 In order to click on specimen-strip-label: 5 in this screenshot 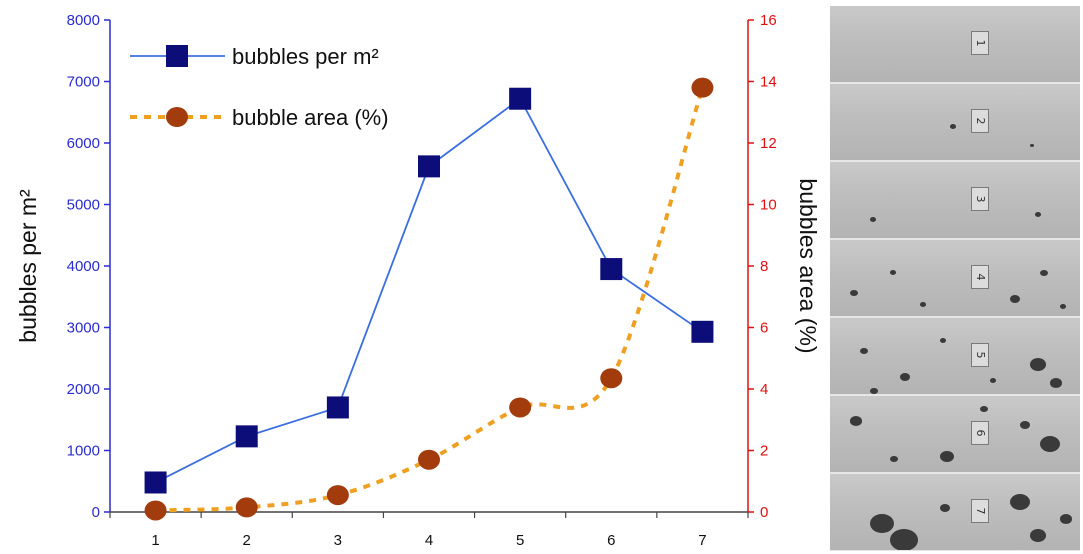, I will do `click(980, 355)`.